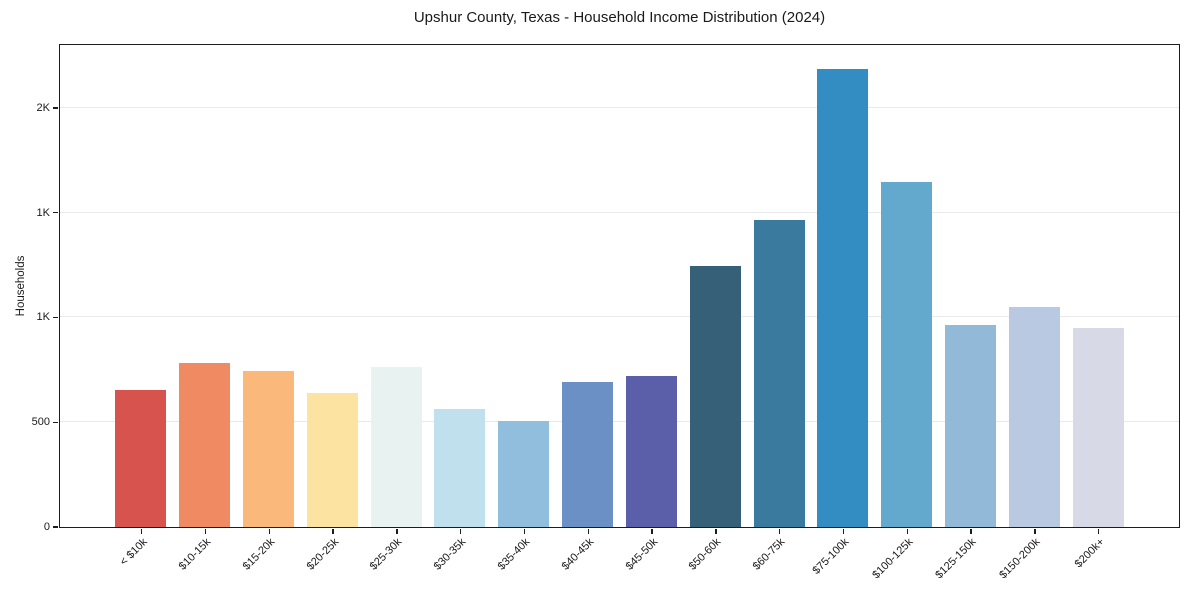 This screenshot has width=1189, height=590. I want to click on bar-$100-125k, so click(907, 354).